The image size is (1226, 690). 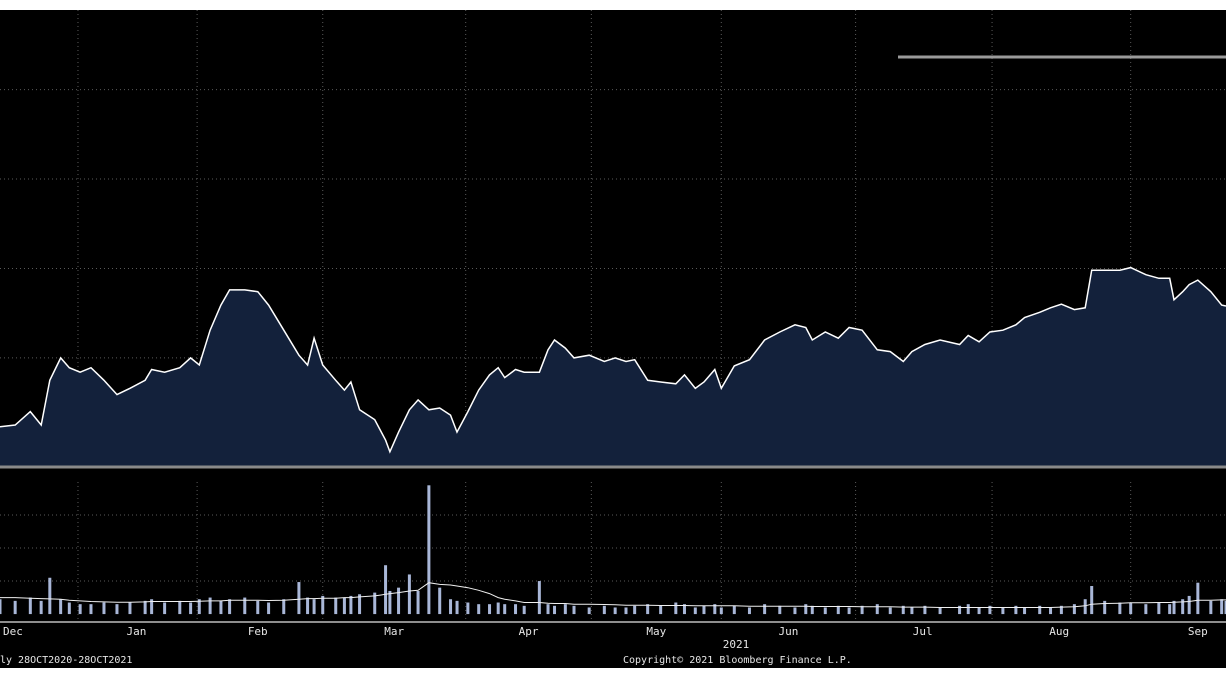 What do you see at coordinates (13, 631) in the screenshot?
I see `x-tick-label: Dec` at bounding box center [13, 631].